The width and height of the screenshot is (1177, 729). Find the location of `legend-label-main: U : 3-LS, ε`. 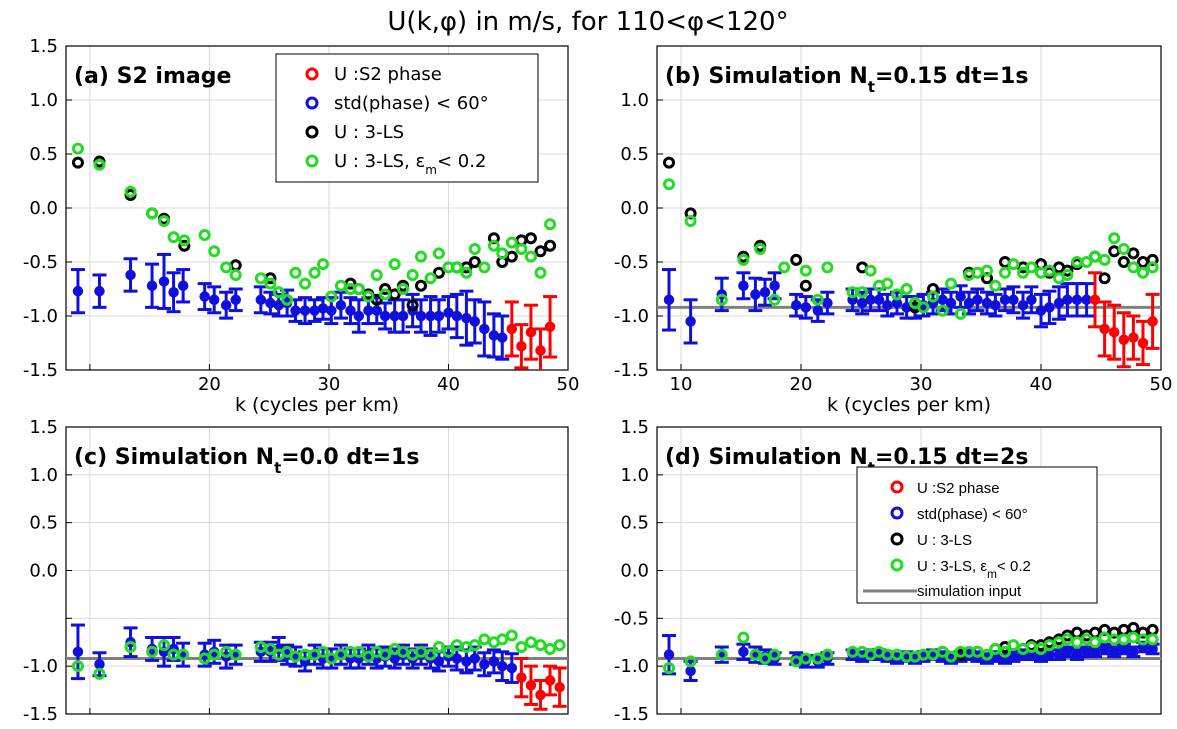

legend-label-main: U : 3-LS, ε is located at coordinates (379, 161).